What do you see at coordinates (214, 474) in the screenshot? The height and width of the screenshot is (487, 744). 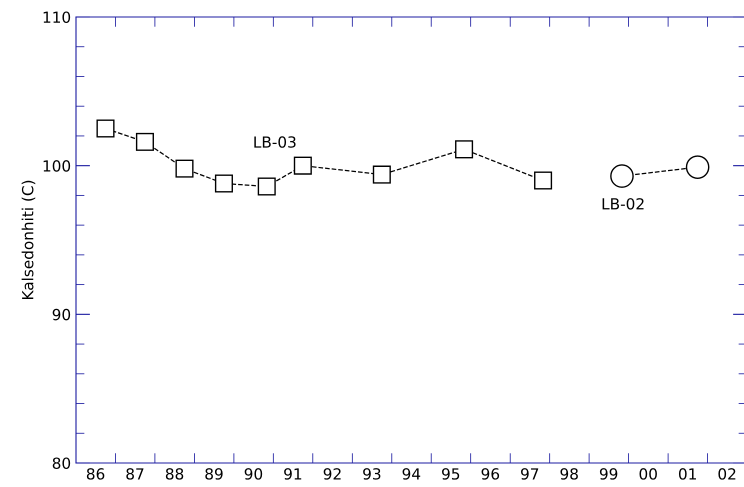 I see `x-tick-label: 89` at bounding box center [214, 474].